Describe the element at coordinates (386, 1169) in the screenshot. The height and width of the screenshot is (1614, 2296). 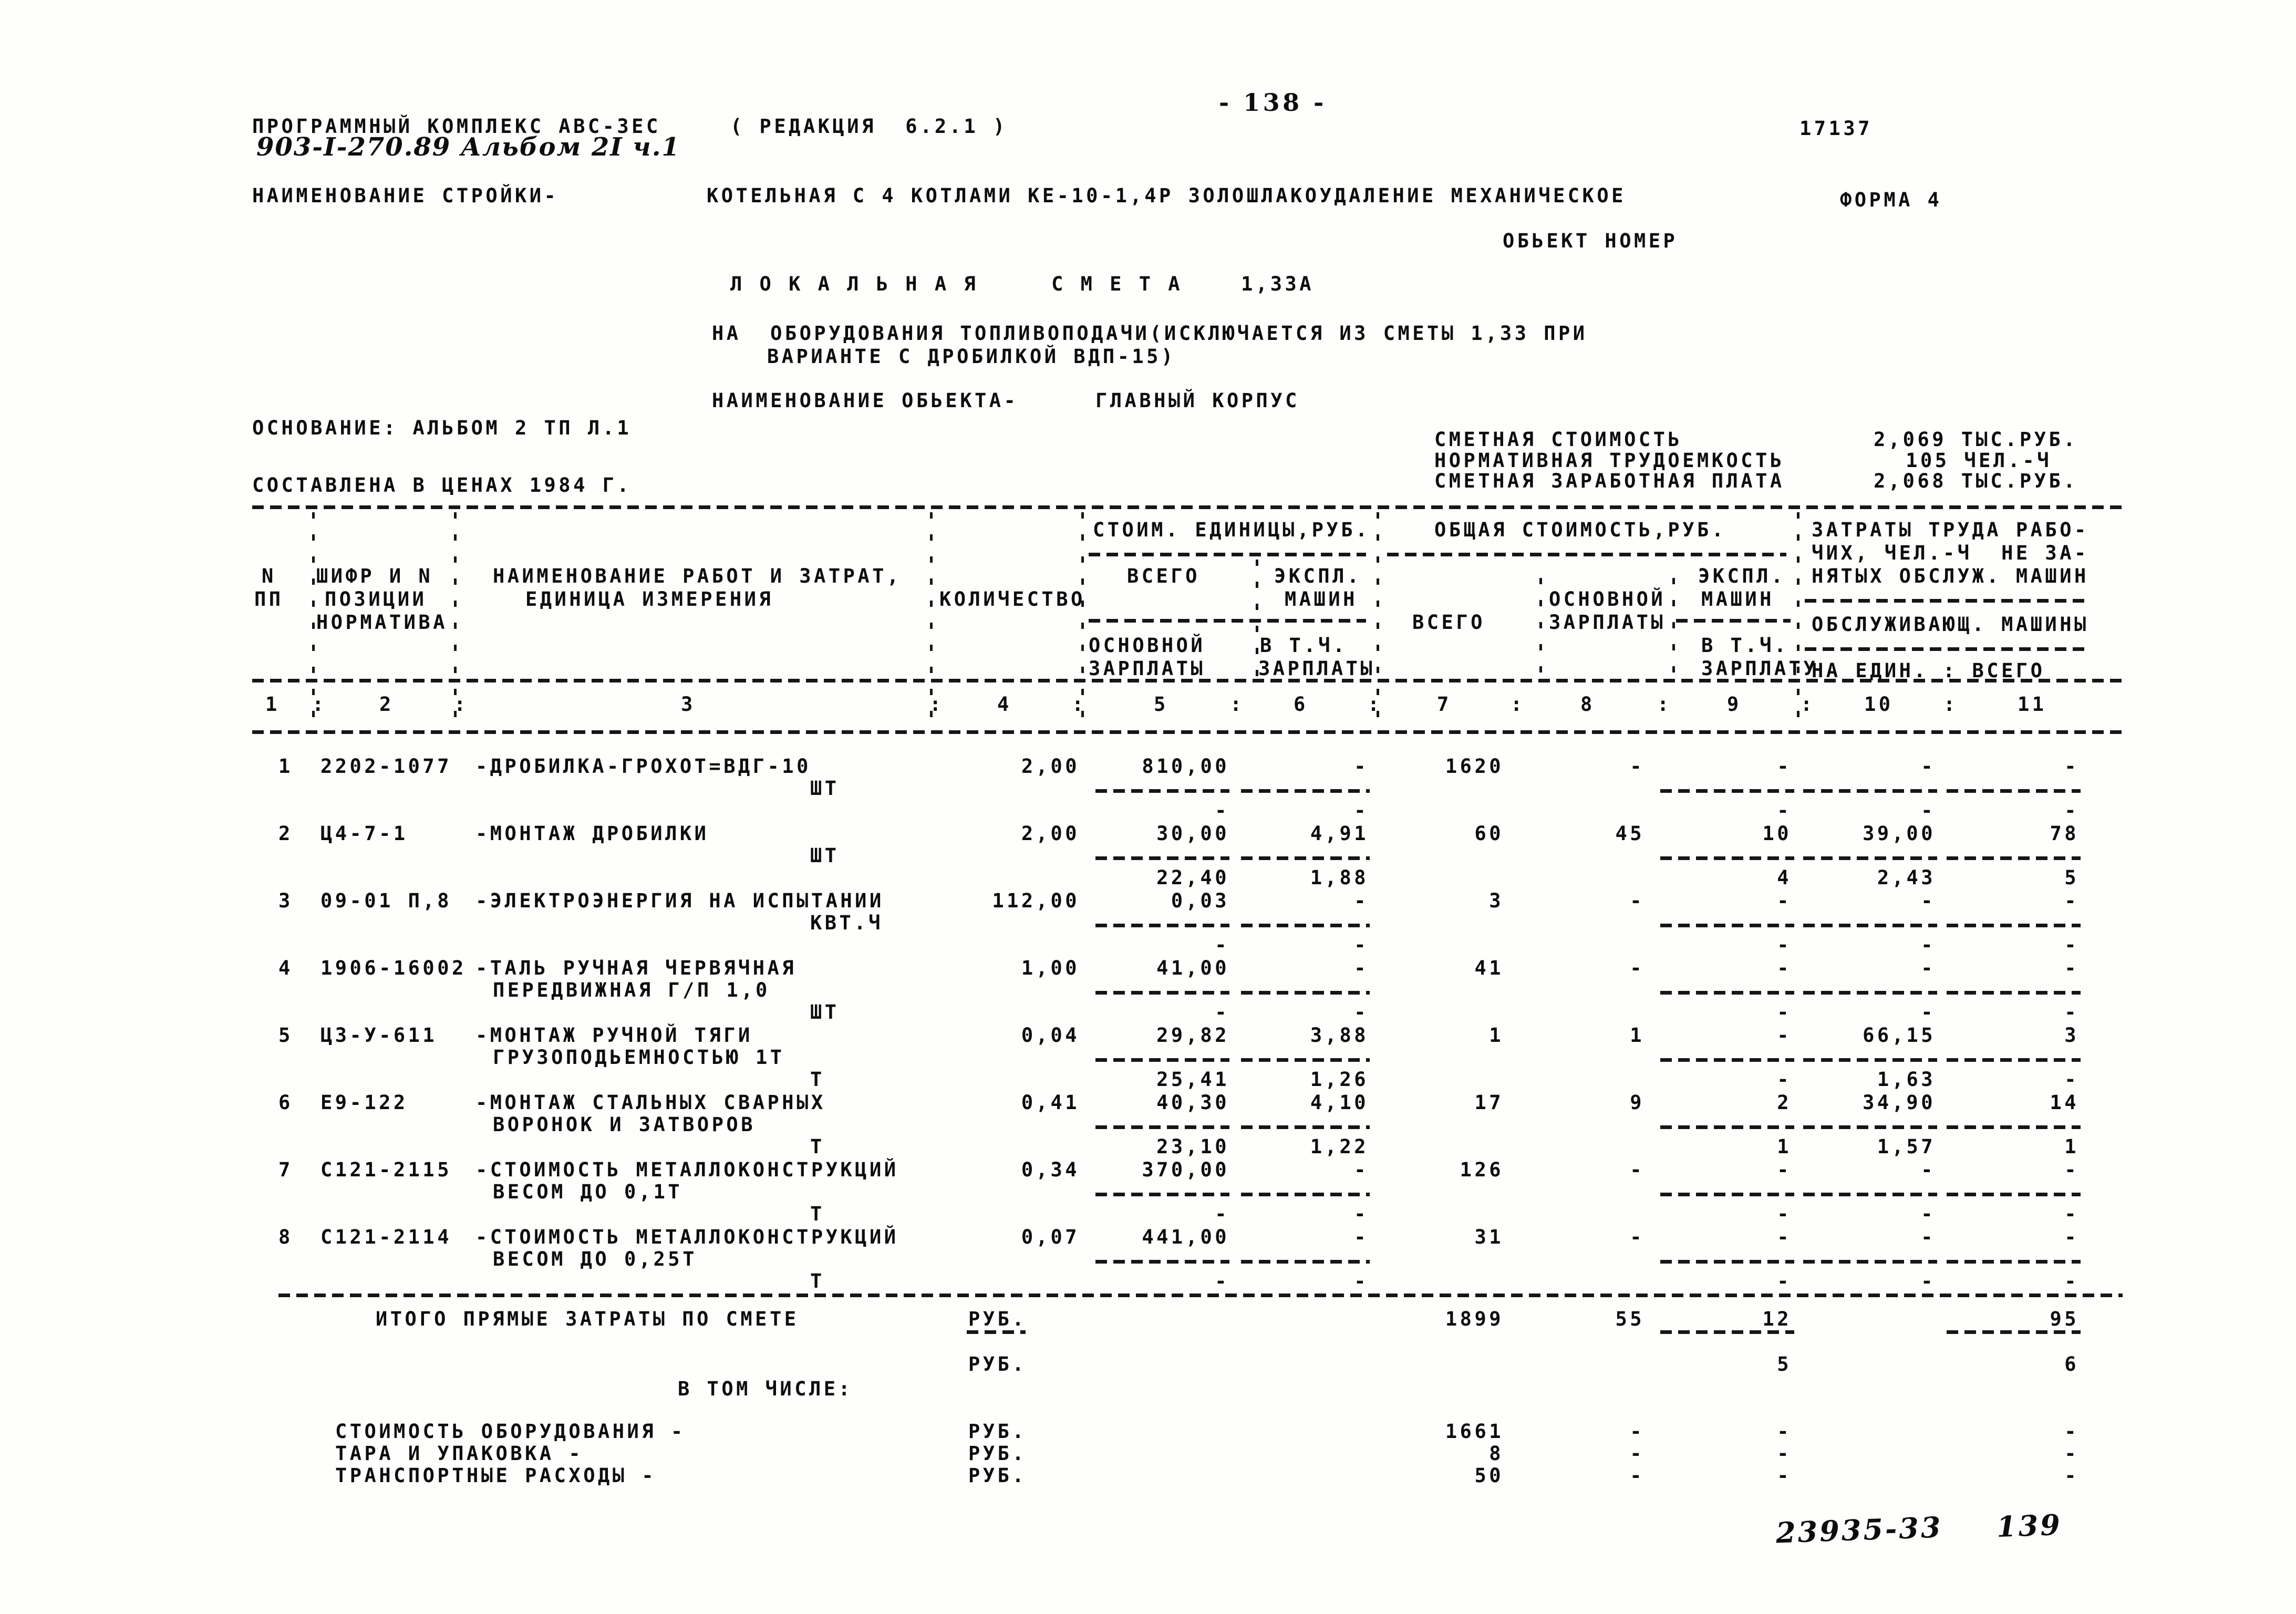
I see `row-norm-code: С121-2115` at that location.